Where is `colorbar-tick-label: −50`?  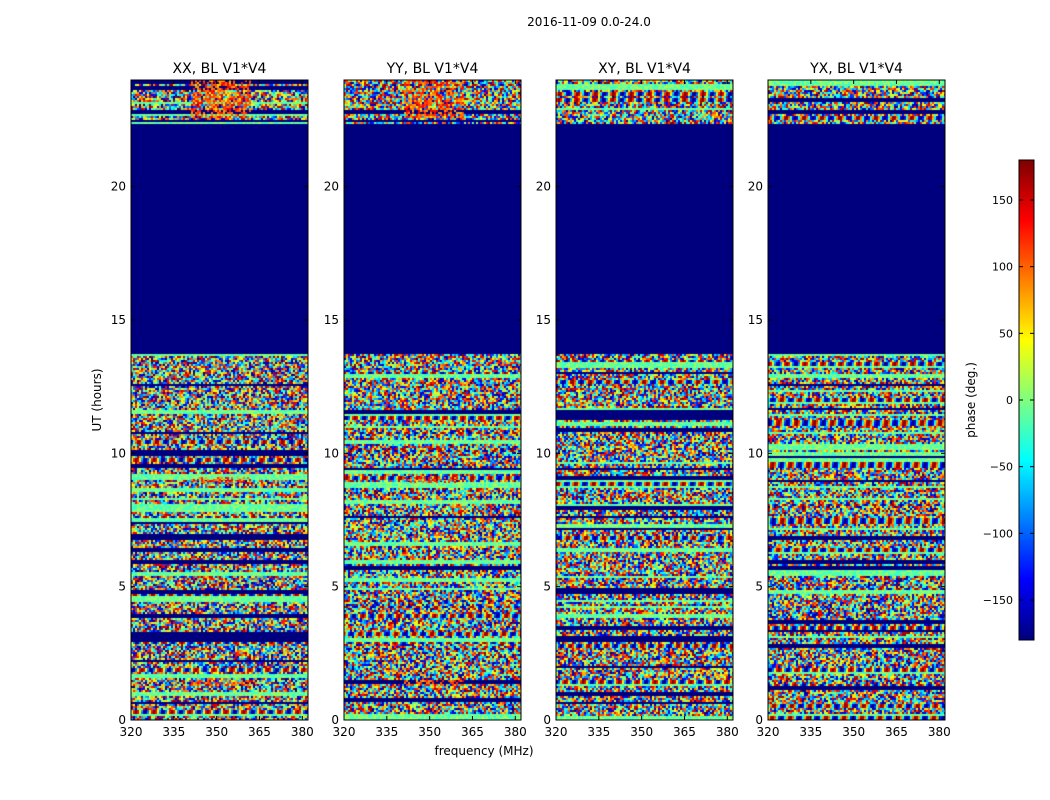
colorbar-tick-label: −50 is located at coordinates (1001, 467).